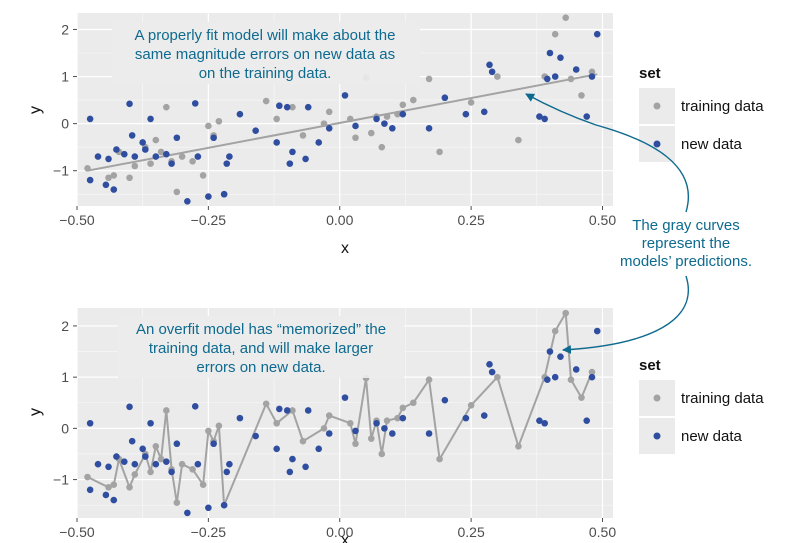  Describe the element at coordinates (265, 35) in the screenshot. I see `annotation-line: A properly fit model will make about the` at that location.